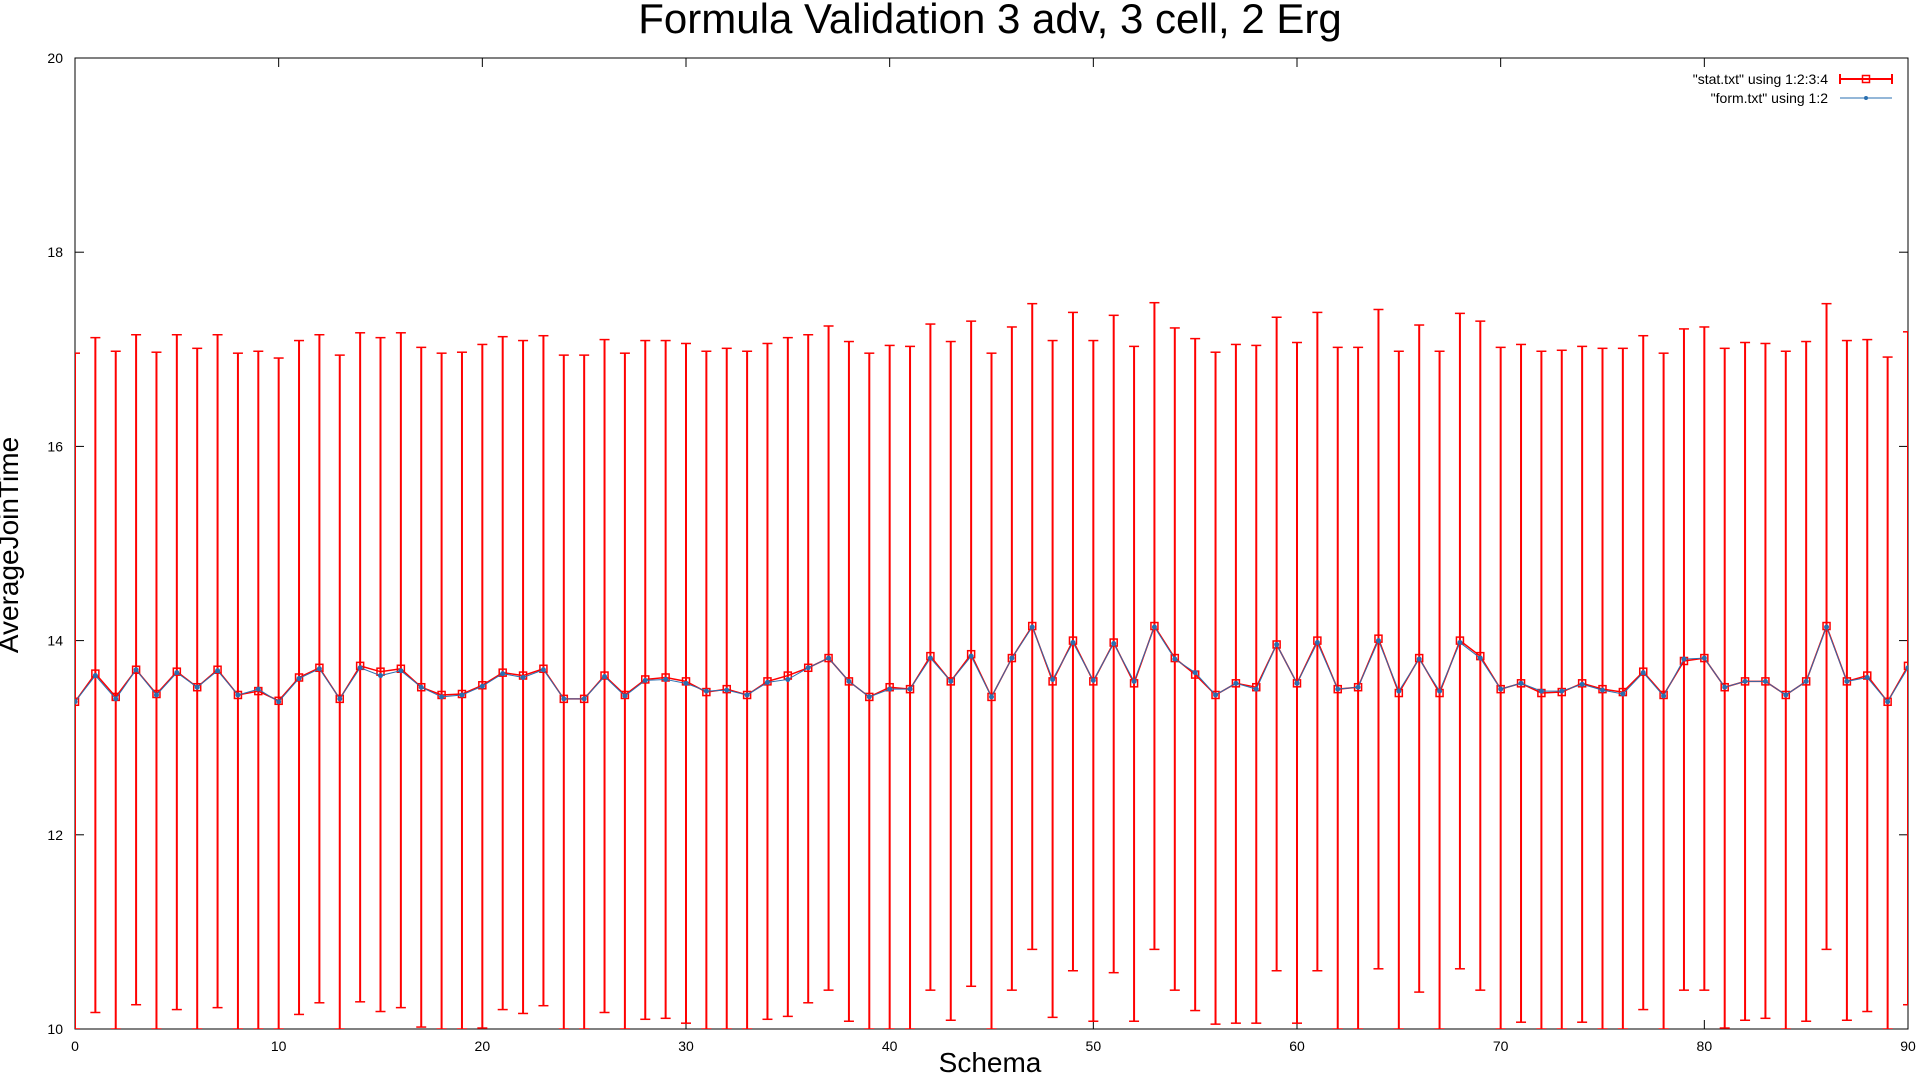 The image size is (1920, 1080). What do you see at coordinates (75, 1046) in the screenshot?
I see `x-tick-label: 0` at bounding box center [75, 1046].